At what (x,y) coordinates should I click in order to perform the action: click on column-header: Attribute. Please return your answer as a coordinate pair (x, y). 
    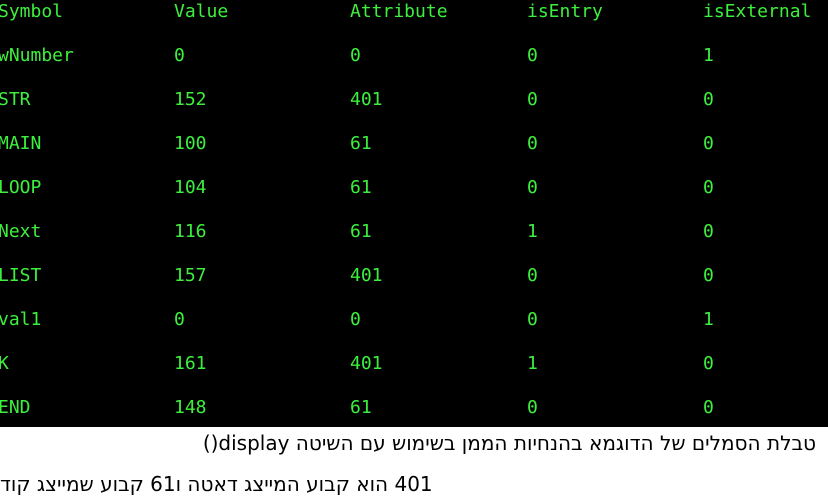
    Looking at the image, I should click on (399, 11).